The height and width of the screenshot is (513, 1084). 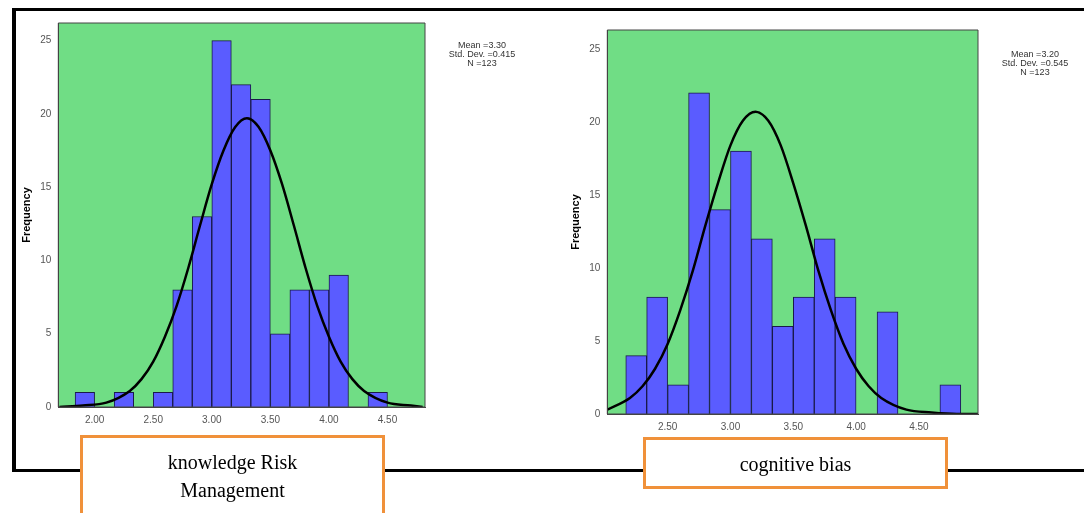 What do you see at coordinates (1035, 63) in the screenshot?
I see `text: Std. Dev. =0.545` at bounding box center [1035, 63].